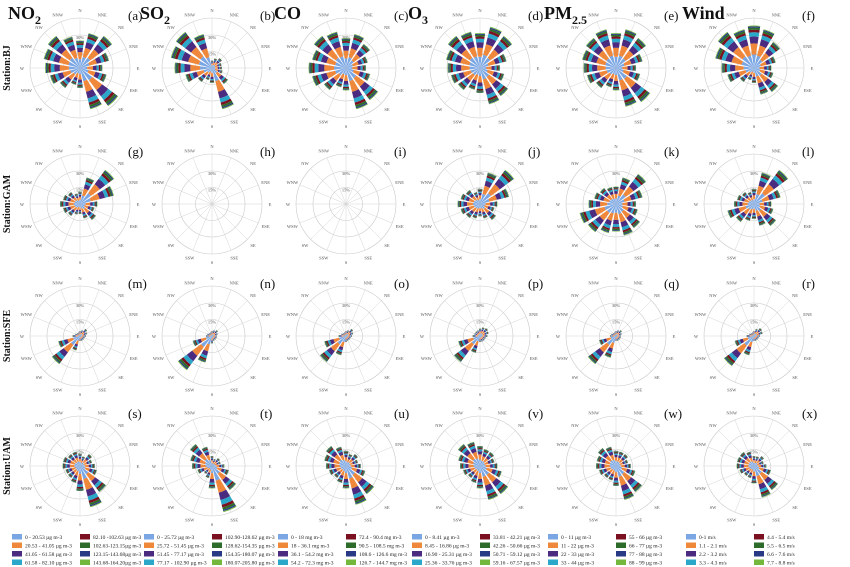 The width and height of the screenshot is (850, 567). I want to click on panel-letter: (f), so click(808, 15).